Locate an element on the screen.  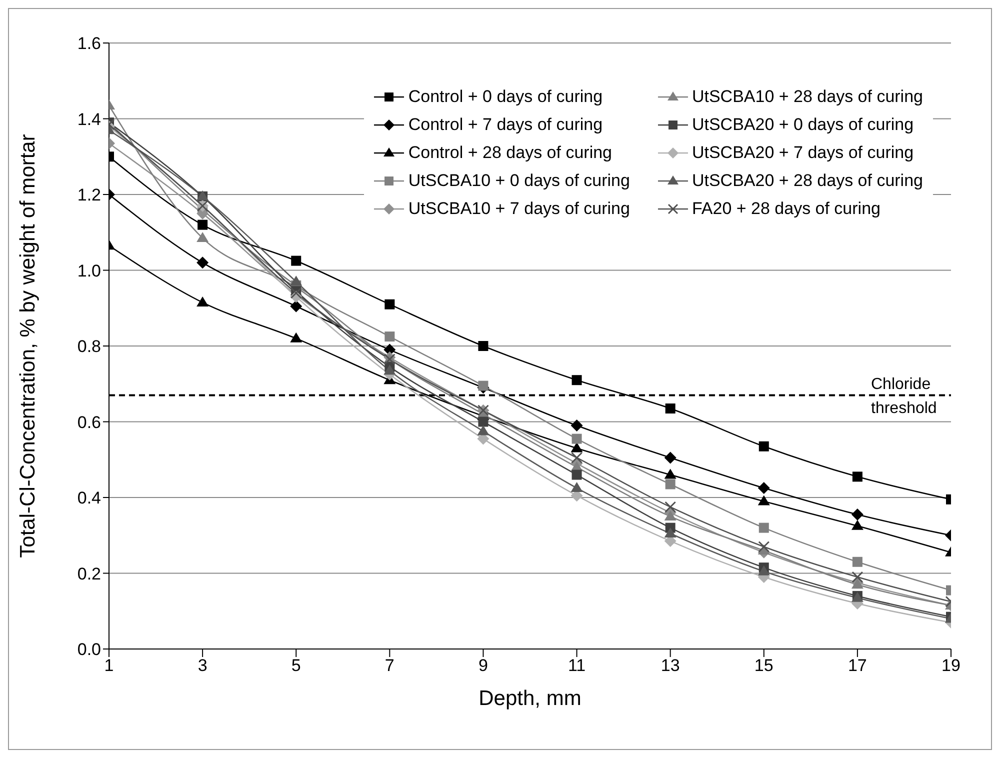
legend-label: UtSCBA10 + 0 days of curing is located at coordinates (519, 181).